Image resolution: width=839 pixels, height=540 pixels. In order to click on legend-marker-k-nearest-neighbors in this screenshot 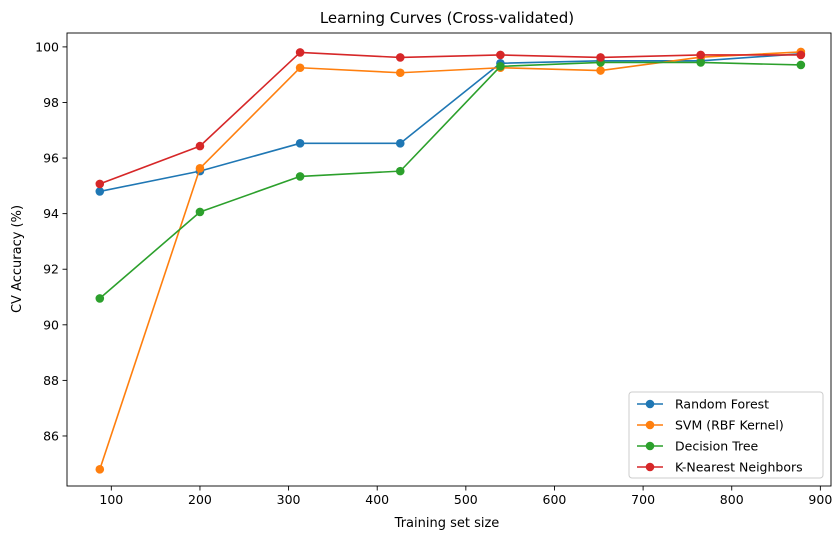, I will do `click(650, 467)`.